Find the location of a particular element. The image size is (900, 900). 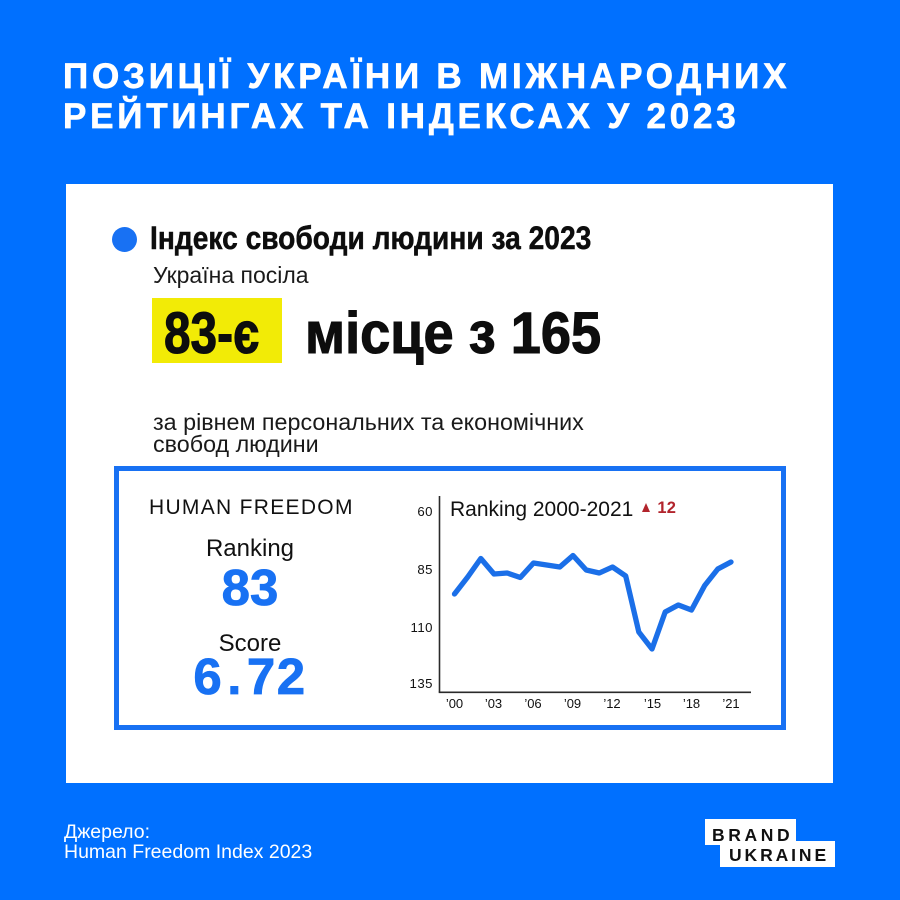

svg-text: ’21 is located at coordinates (730, 703).